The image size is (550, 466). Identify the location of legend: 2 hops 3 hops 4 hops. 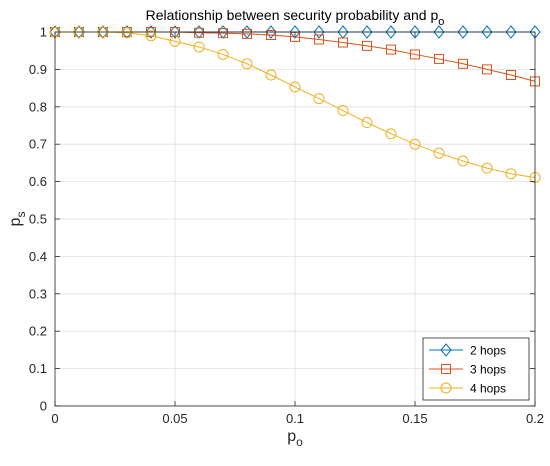
(476, 369).